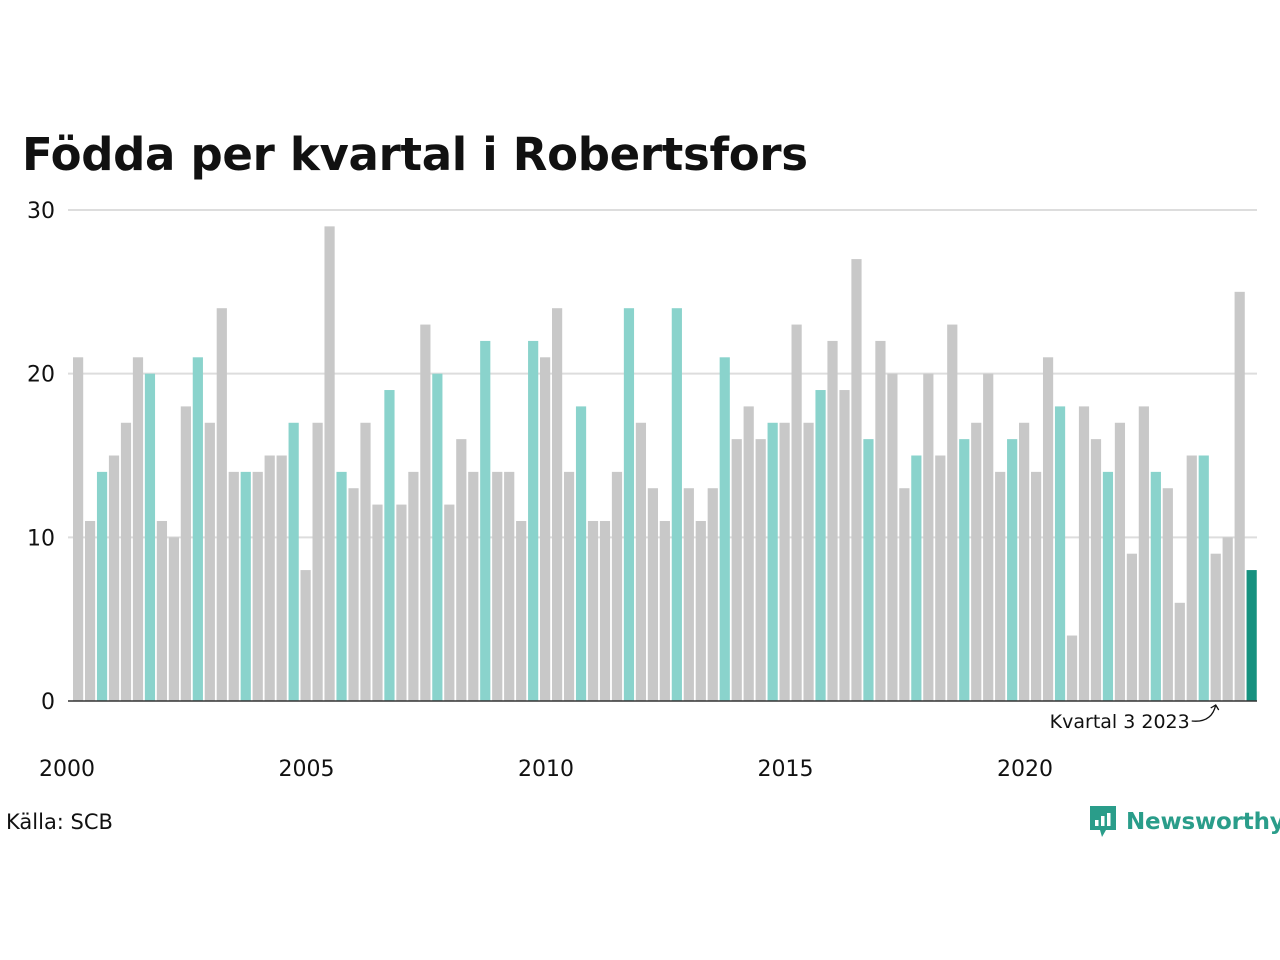 This screenshot has height=960, width=1280. I want to click on source-label: Källa: SCB, so click(59, 822).